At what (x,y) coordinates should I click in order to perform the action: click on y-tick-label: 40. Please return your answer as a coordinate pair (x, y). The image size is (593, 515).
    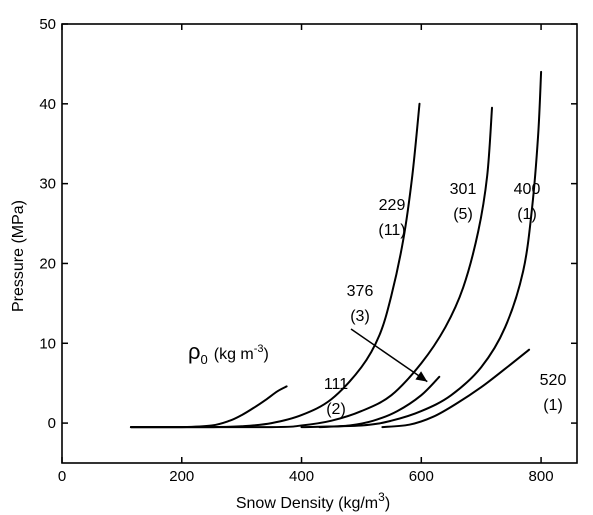
    Looking at the image, I should click on (47, 104).